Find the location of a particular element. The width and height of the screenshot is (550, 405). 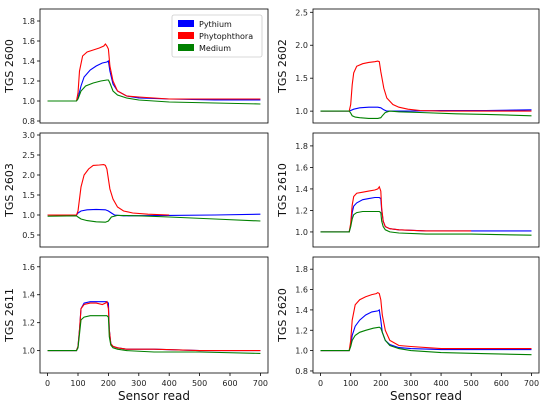

y-axis-label: TGS 2602 is located at coordinates (282, 66).